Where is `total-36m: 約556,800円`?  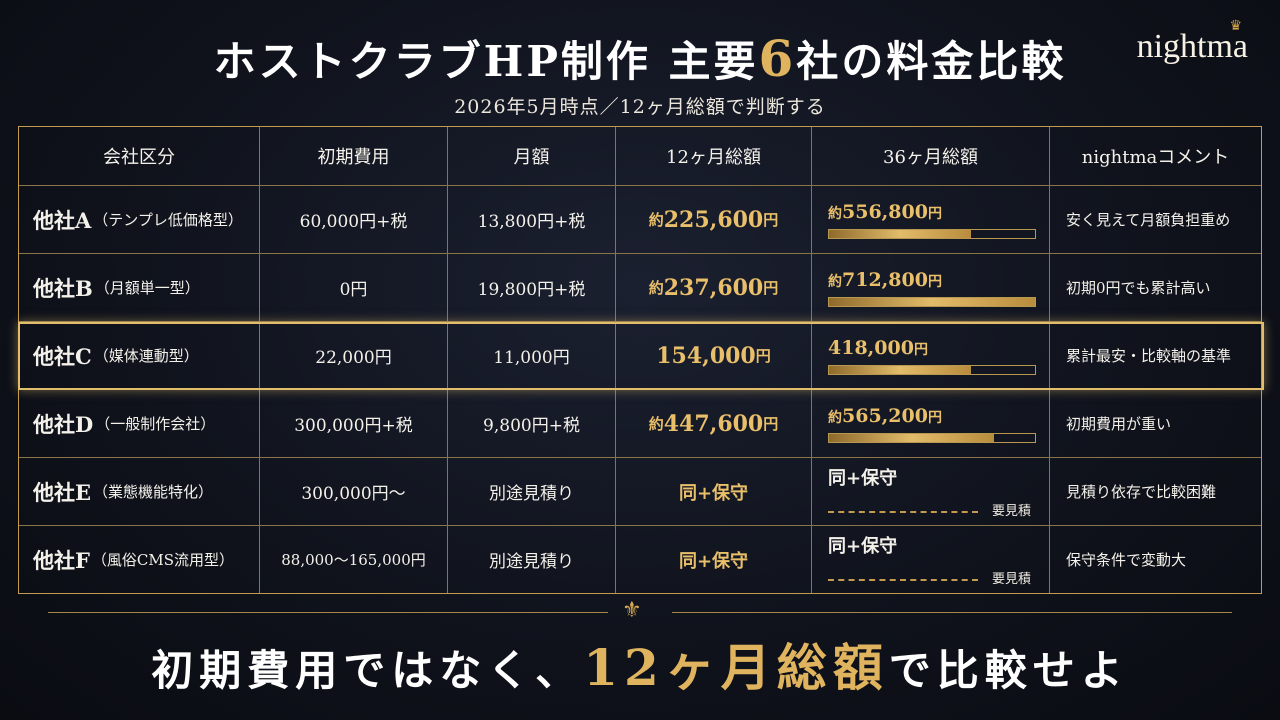 total-36m: 約556,800円 is located at coordinates (930, 219).